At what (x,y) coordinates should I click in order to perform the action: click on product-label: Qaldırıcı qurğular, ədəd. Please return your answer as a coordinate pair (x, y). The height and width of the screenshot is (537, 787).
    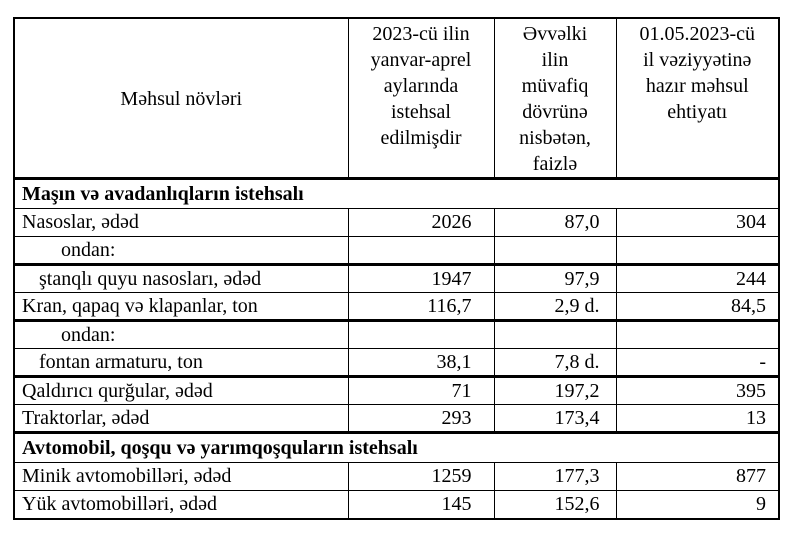
    Looking at the image, I should click on (181, 390).